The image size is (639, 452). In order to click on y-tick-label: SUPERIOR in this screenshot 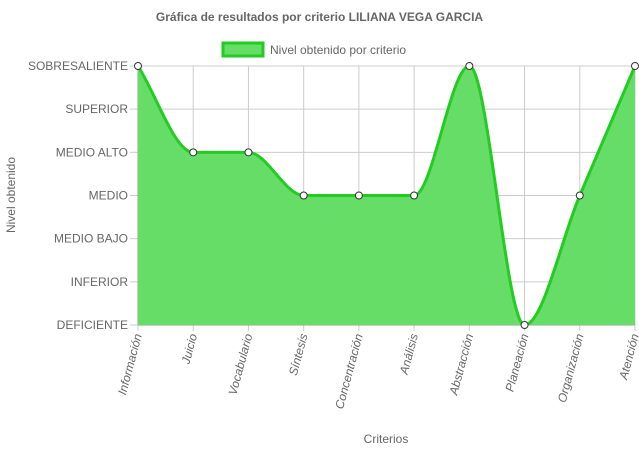, I will do `click(96, 109)`.